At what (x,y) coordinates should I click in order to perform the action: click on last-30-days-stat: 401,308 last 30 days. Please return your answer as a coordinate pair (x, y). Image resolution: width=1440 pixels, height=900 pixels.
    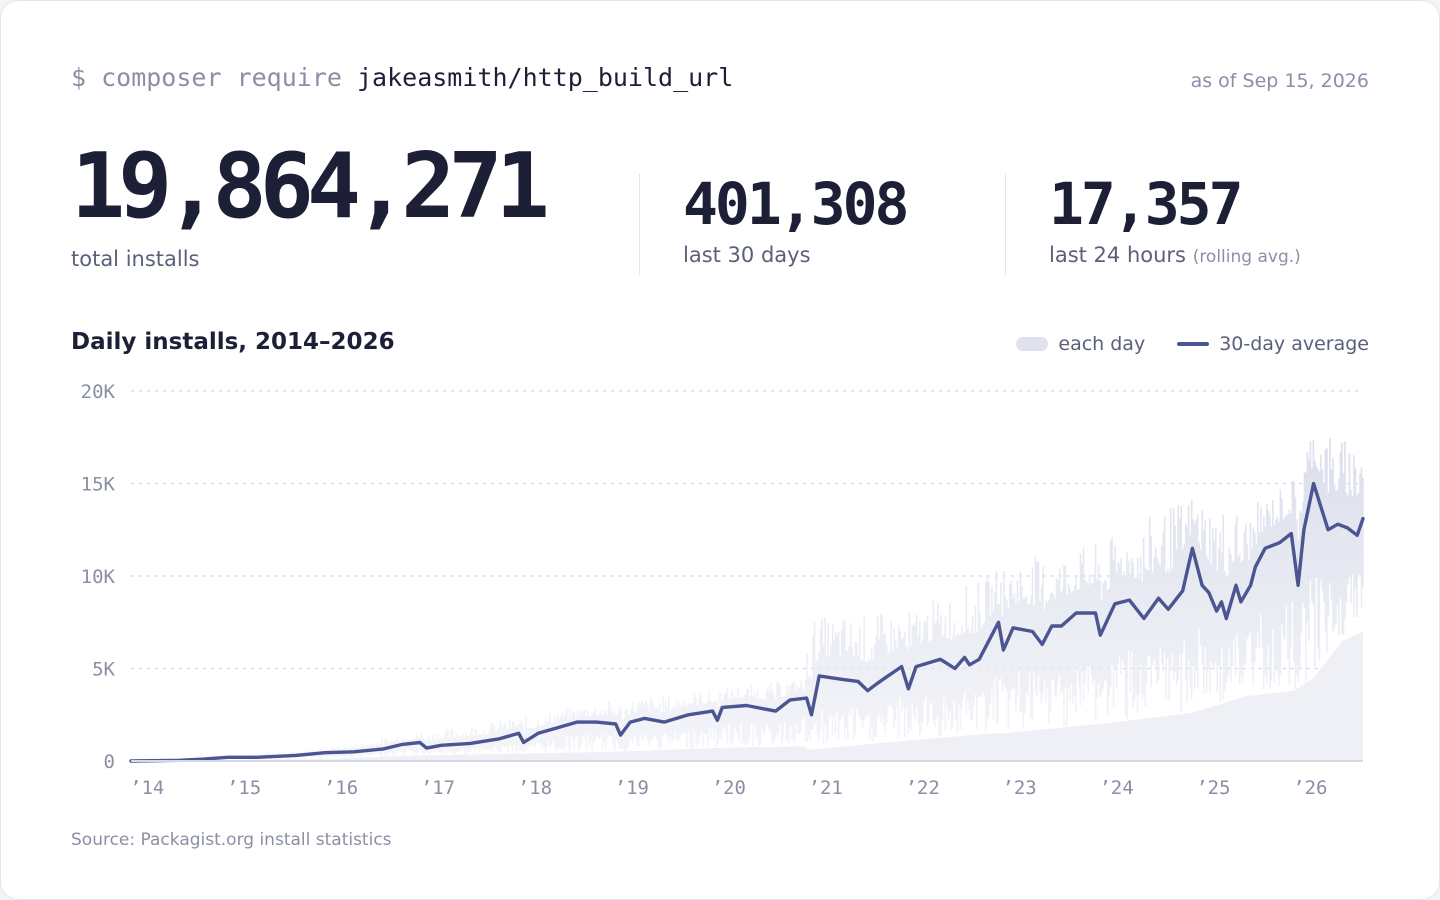
    Looking at the image, I should click on (796, 218).